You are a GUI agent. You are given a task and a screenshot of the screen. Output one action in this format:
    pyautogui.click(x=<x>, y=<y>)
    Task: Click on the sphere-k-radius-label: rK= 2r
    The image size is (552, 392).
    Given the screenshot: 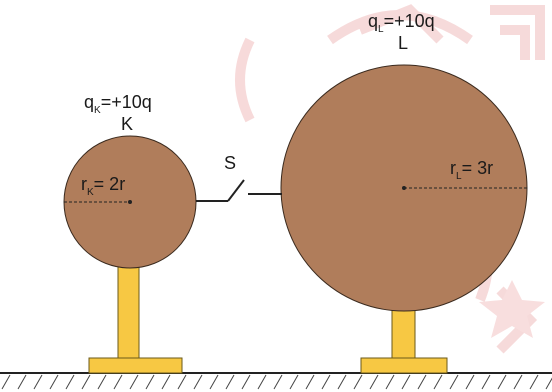 What is the action you would take?
    pyautogui.click(x=103, y=186)
    